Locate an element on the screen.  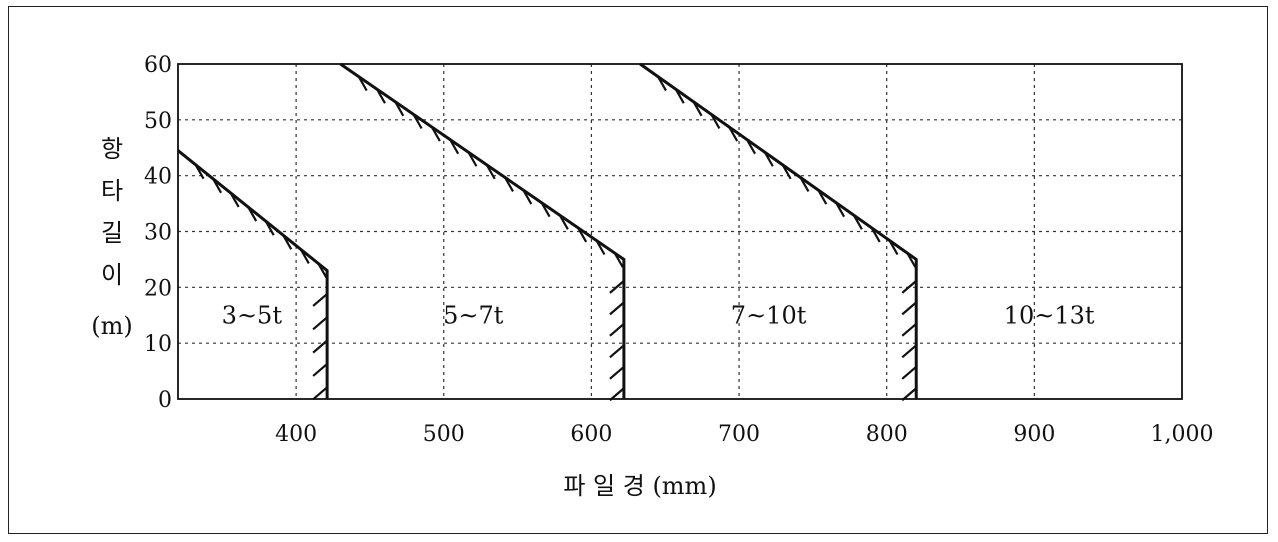
x-axis-title: 파 일 경 (mm) is located at coordinates (639, 486).